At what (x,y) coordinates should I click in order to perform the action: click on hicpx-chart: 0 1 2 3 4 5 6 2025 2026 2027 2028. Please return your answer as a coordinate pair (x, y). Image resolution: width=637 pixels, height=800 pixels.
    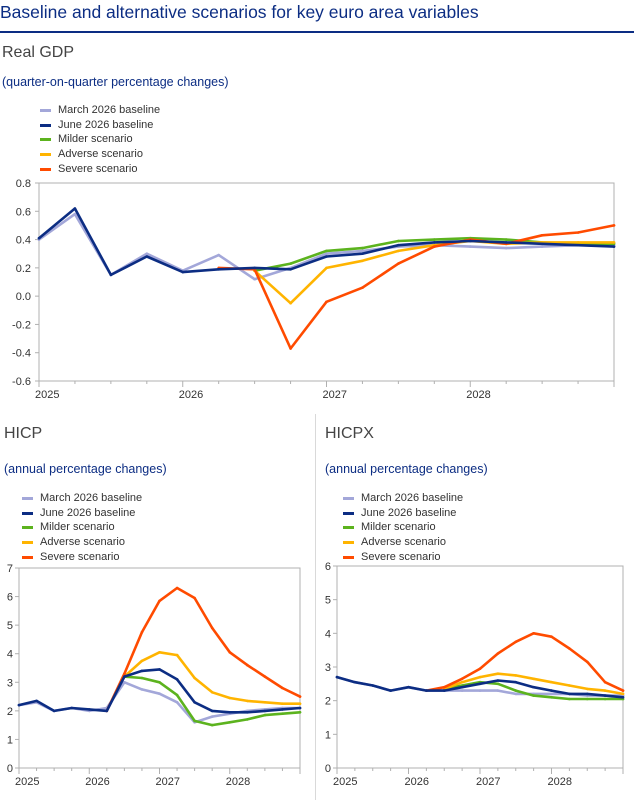
    Looking at the image, I should click on (475, 674).